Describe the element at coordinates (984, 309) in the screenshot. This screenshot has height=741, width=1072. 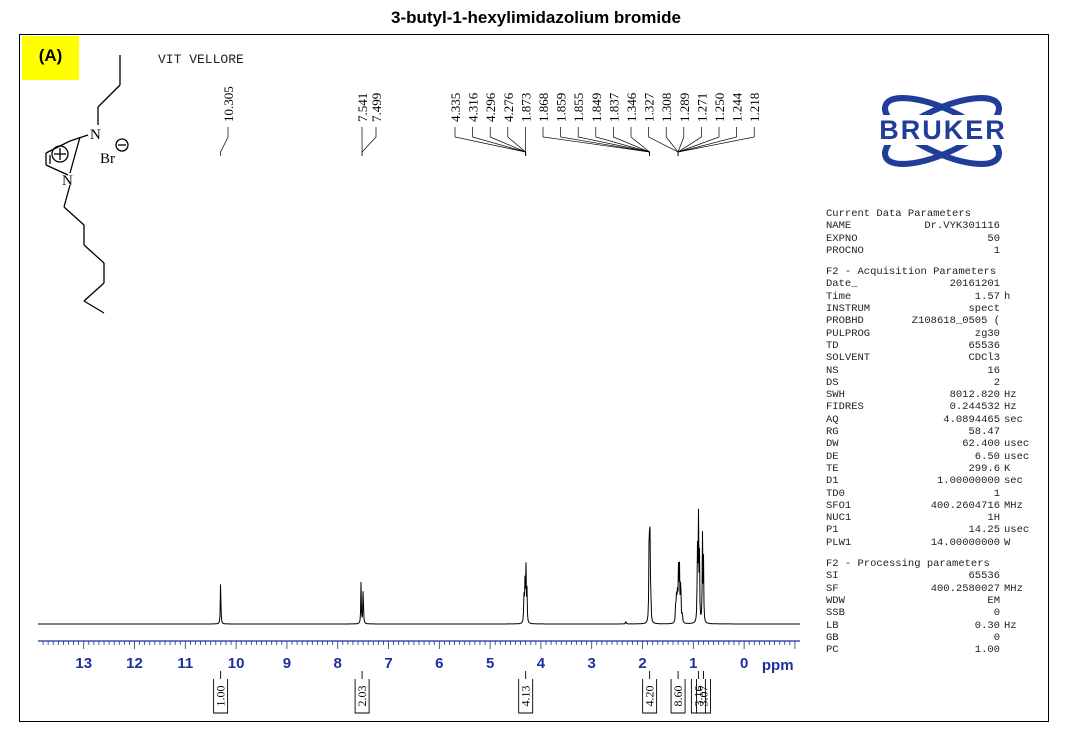
I see `param-value: spect` at that location.